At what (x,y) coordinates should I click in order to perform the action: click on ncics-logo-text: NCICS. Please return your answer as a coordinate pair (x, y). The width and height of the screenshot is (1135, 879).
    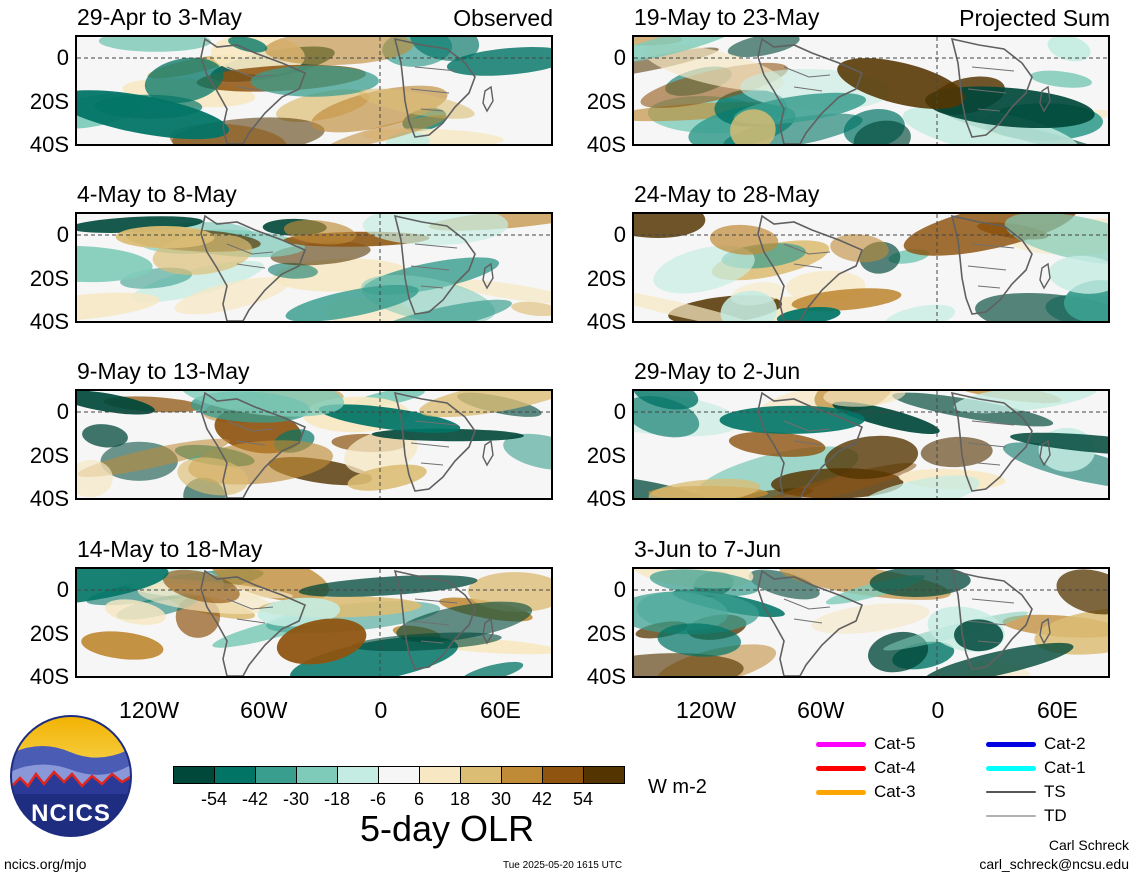
    Looking at the image, I should click on (71, 813).